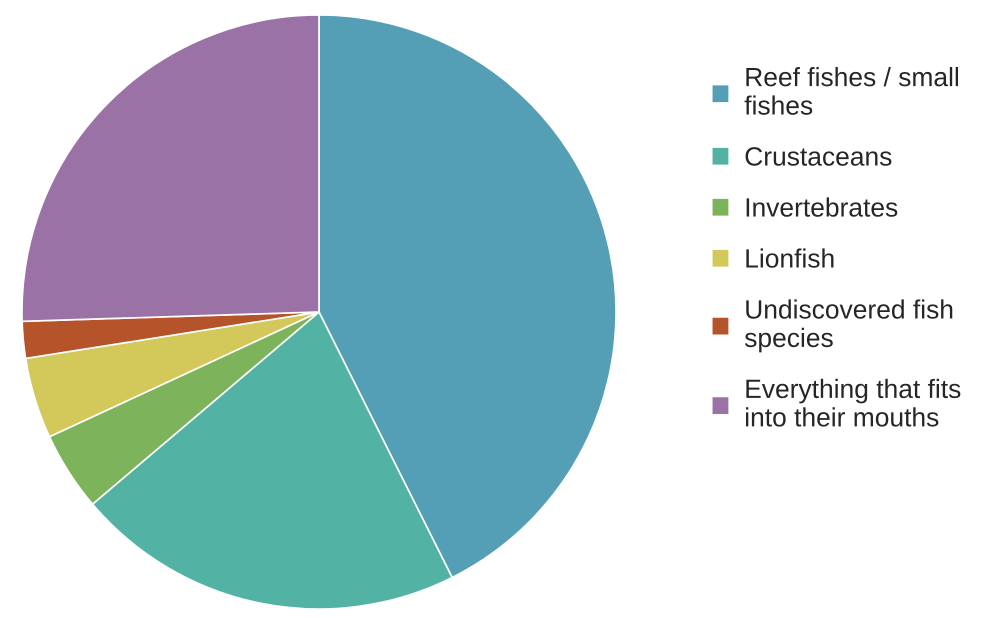  What do you see at coordinates (853, 402) in the screenshot?
I see `legend-label: Everything that fits into their mouths` at bounding box center [853, 402].